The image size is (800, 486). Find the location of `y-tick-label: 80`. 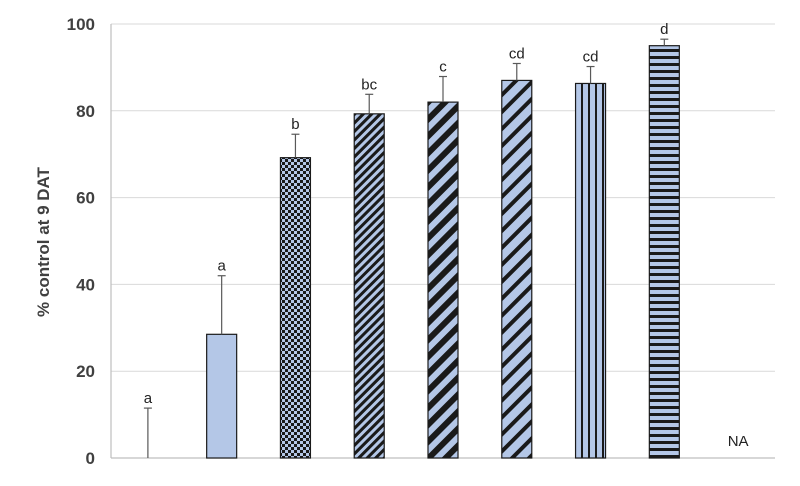

y-tick-label: 80 is located at coordinates (85, 111).